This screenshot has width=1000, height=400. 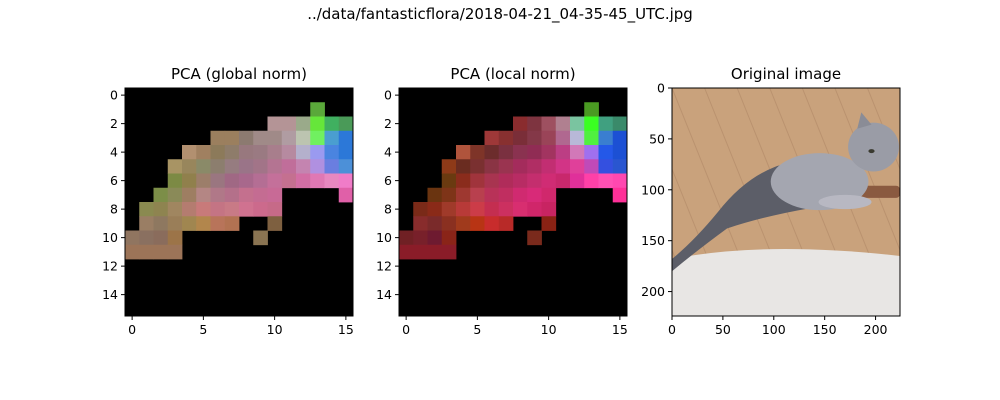 I want to click on pca-local-ytick-label: 12, so click(x=384, y=266).